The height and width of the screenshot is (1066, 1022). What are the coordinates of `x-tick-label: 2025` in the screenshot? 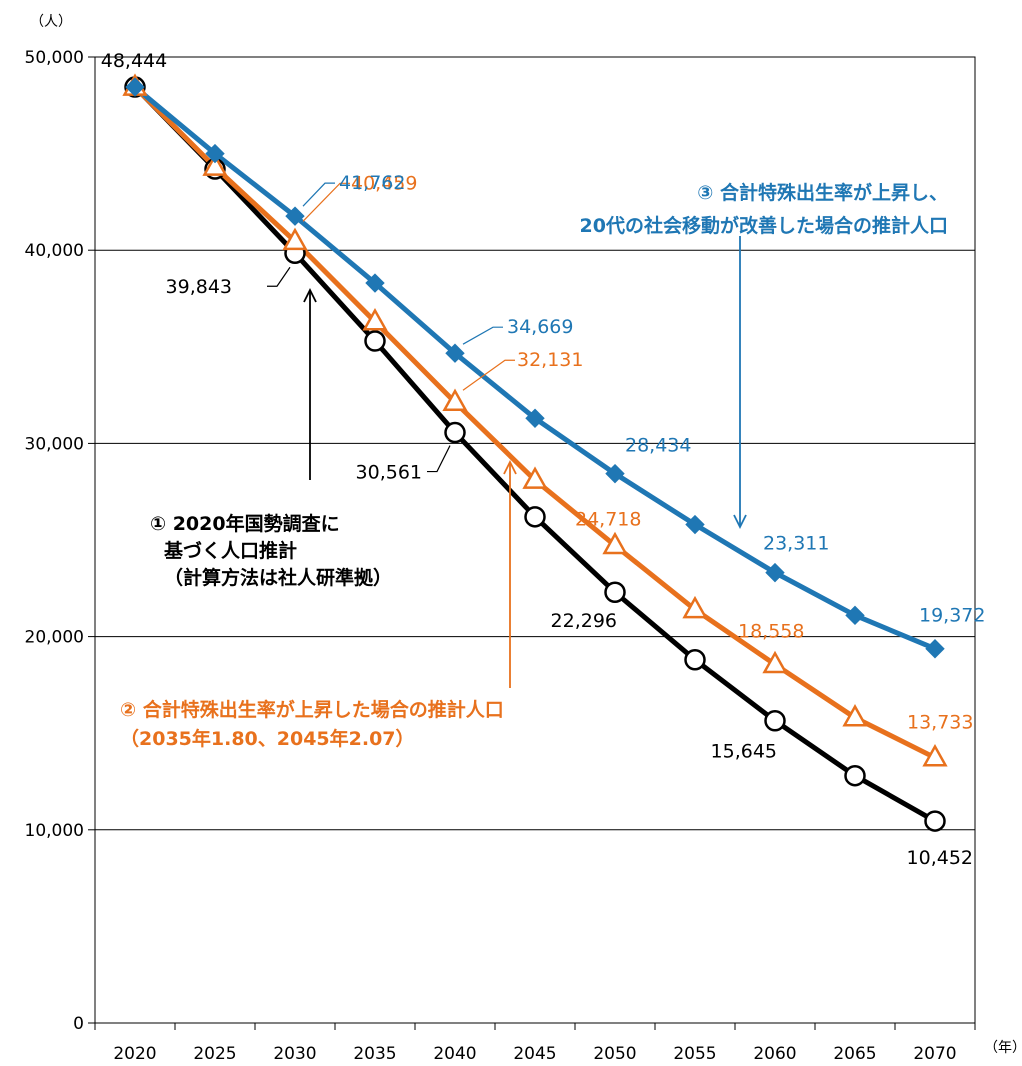 It's located at (214, 1054).